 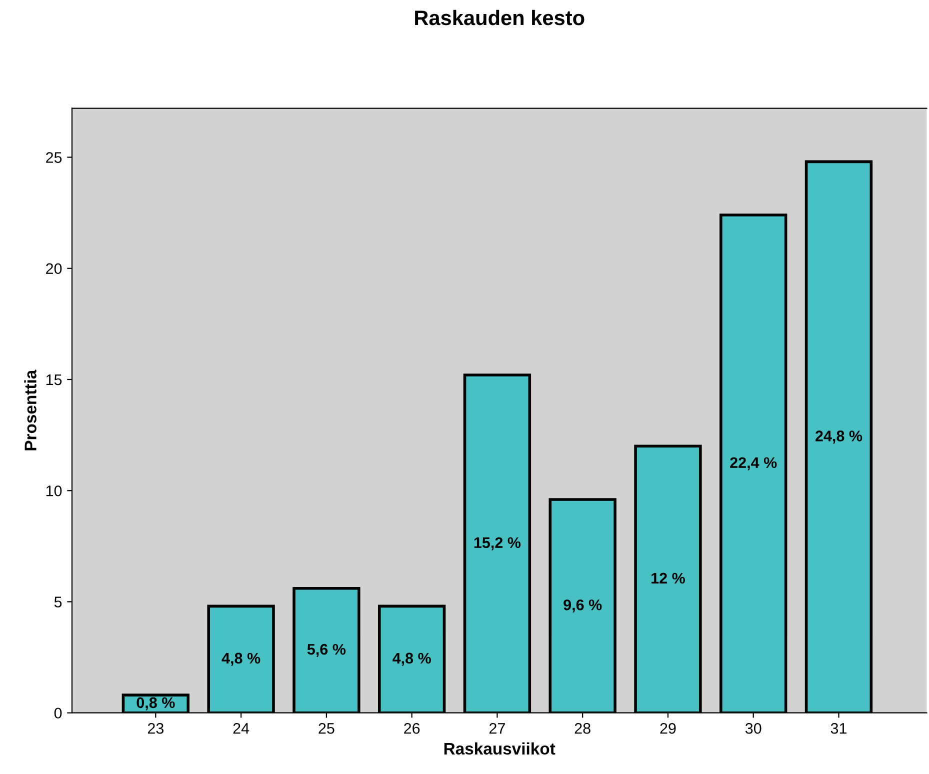 What do you see at coordinates (753, 463) in the screenshot?
I see `data-label: 22,4 %` at bounding box center [753, 463].